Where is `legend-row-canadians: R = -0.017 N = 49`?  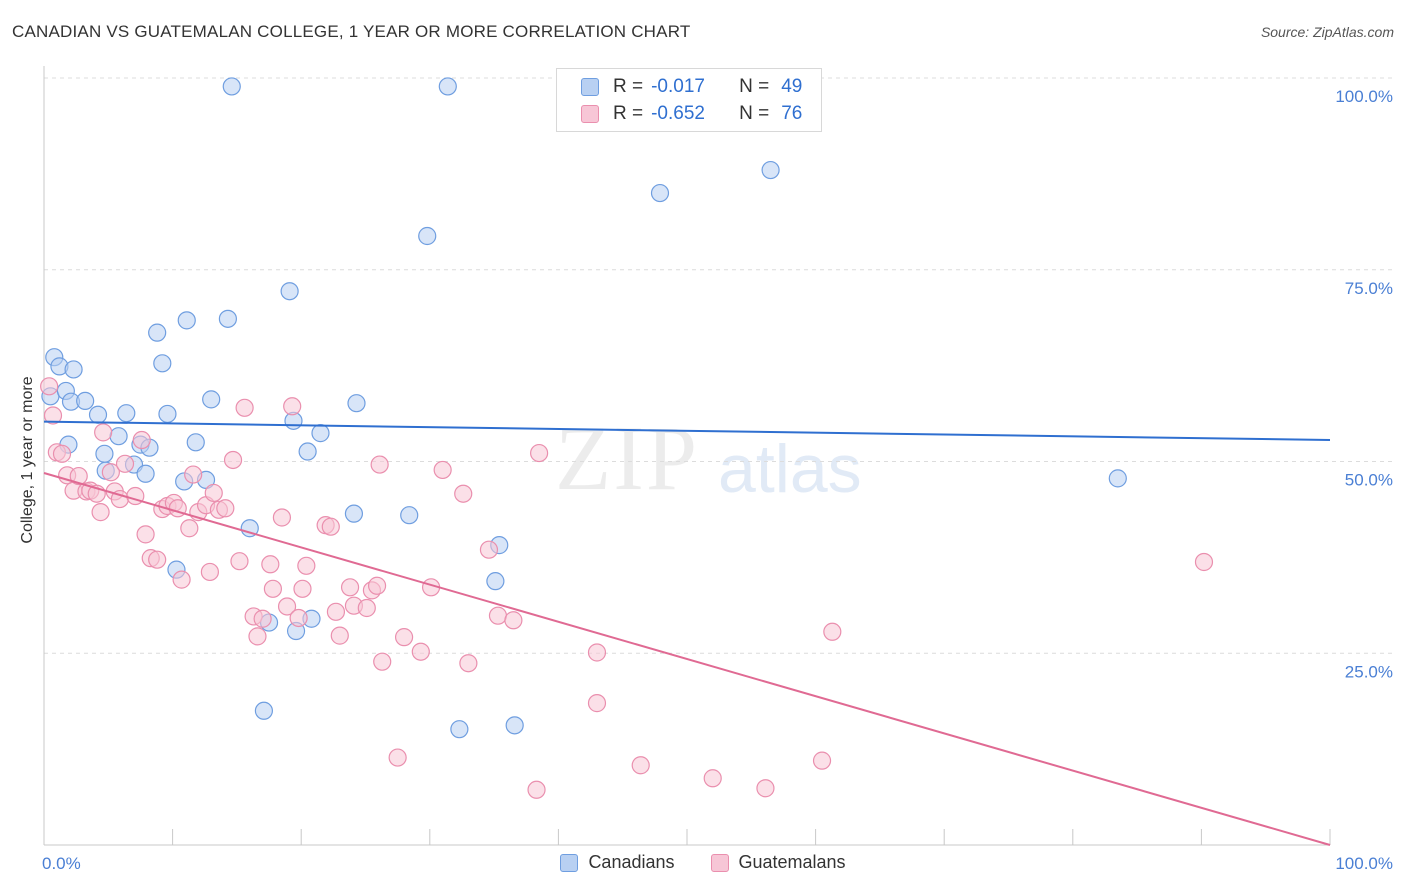 legend-row-canadians: R = -0.017 N = 49 is located at coordinates (691, 87).